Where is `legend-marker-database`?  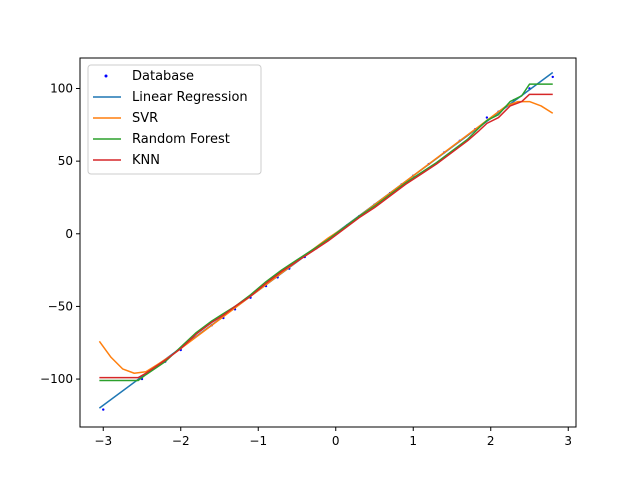 legend-marker-database is located at coordinates (106, 76).